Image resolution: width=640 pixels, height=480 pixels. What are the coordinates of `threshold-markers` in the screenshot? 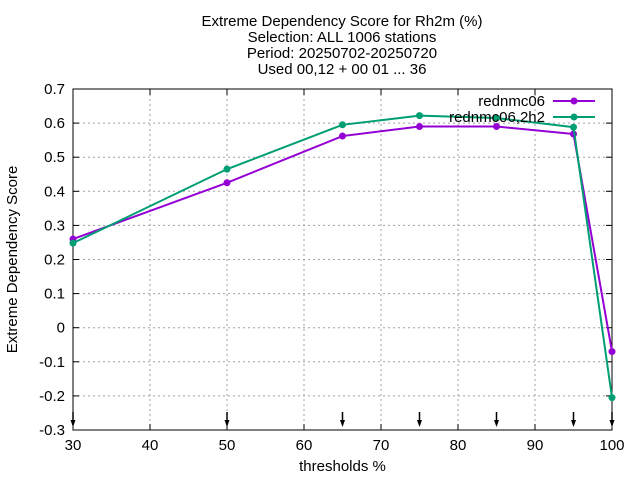 It's located at (342, 419).